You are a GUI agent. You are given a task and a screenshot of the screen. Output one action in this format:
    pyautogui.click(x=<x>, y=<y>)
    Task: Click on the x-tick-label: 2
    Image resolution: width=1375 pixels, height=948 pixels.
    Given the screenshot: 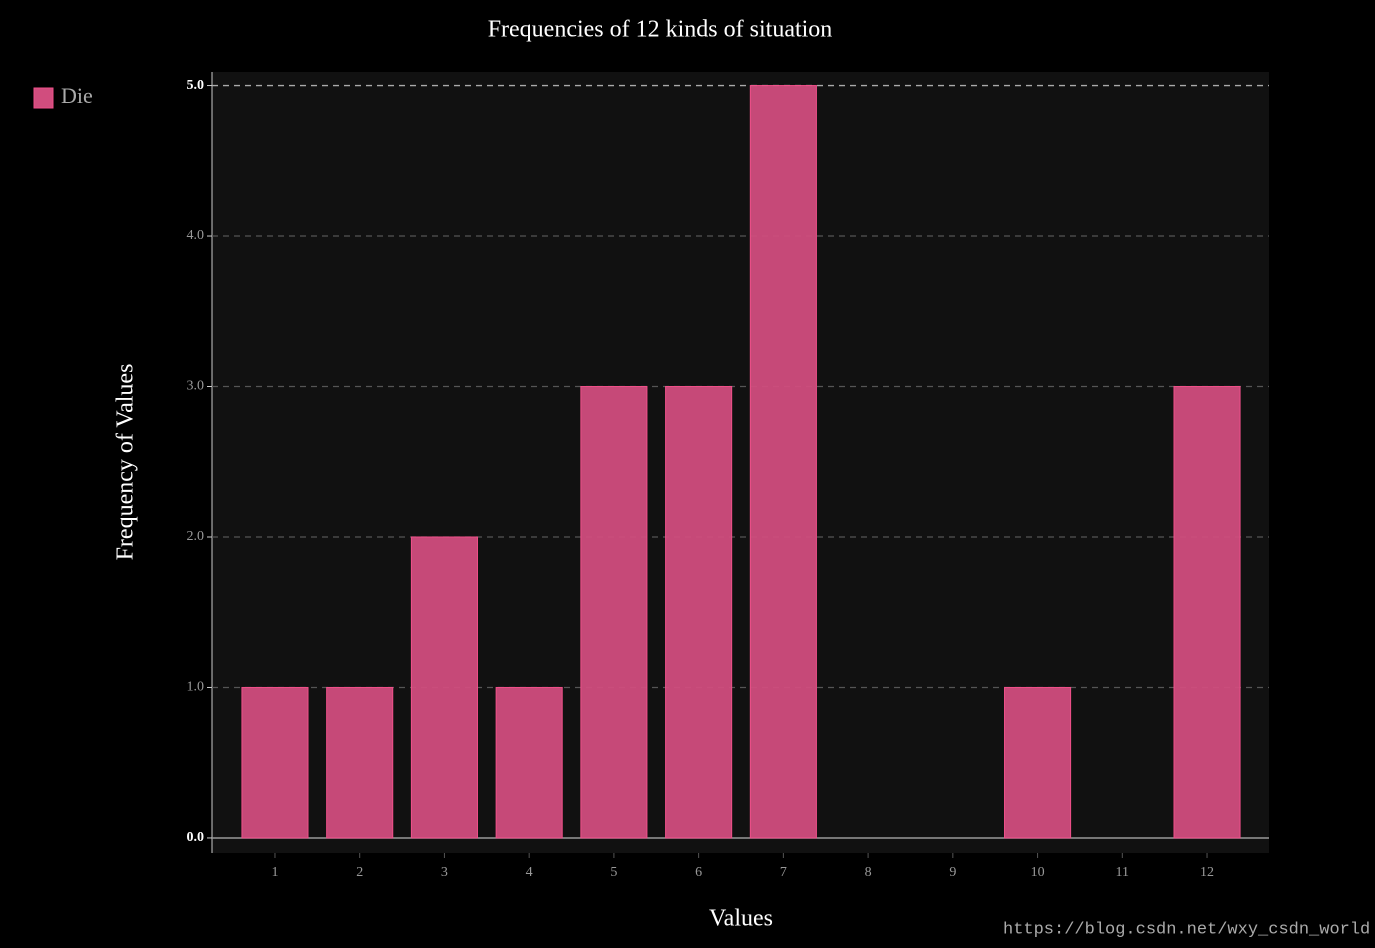 What is the action you would take?
    pyautogui.click(x=359, y=872)
    